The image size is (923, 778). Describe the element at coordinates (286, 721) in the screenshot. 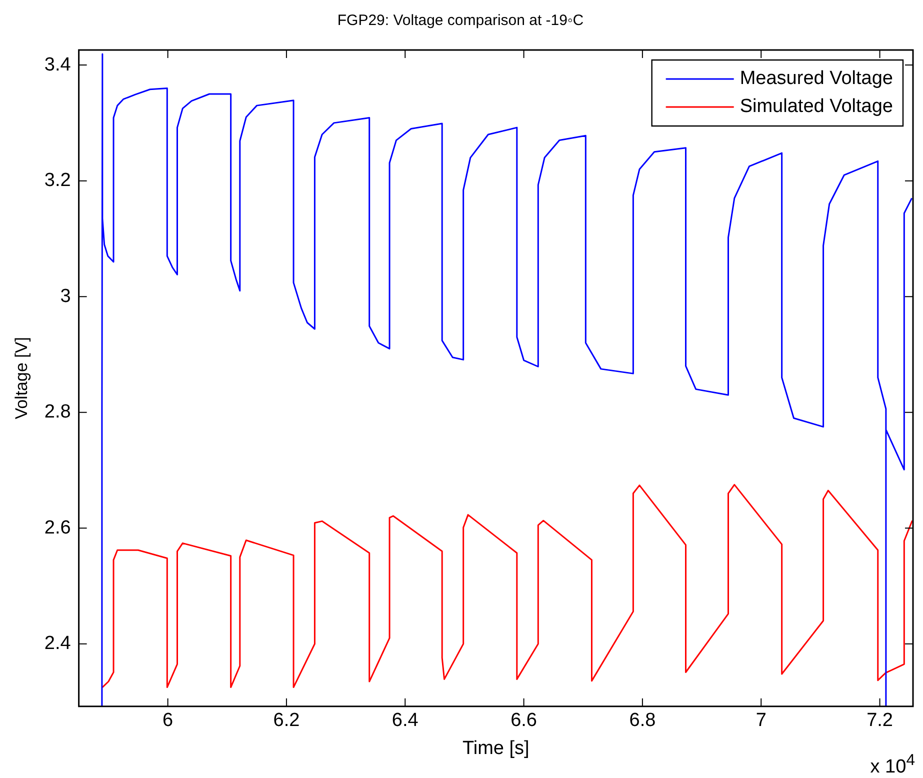

I see `x-tick-label: 6.2` at that location.